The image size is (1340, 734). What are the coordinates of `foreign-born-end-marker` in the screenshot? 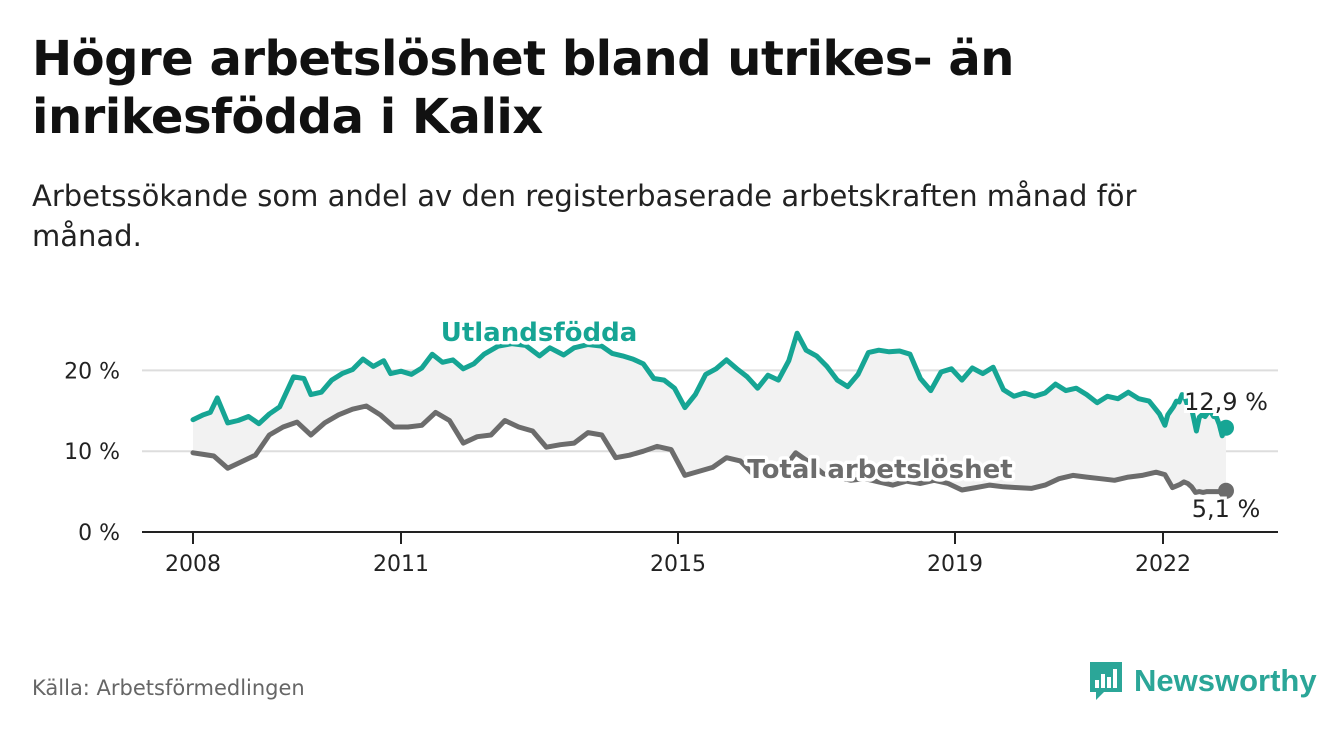 It's located at (1226, 427).